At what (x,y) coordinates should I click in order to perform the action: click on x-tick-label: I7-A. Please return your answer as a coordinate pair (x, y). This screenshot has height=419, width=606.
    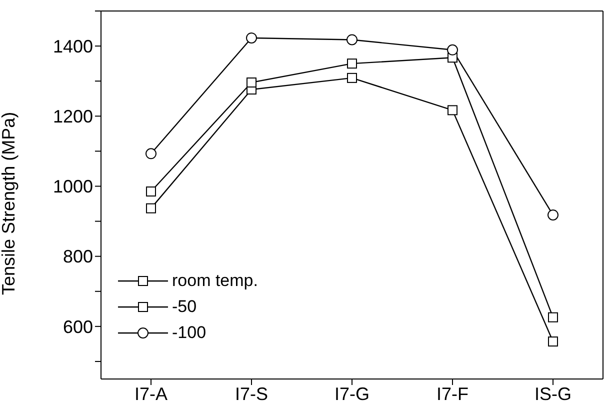
    Looking at the image, I should click on (151, 394).